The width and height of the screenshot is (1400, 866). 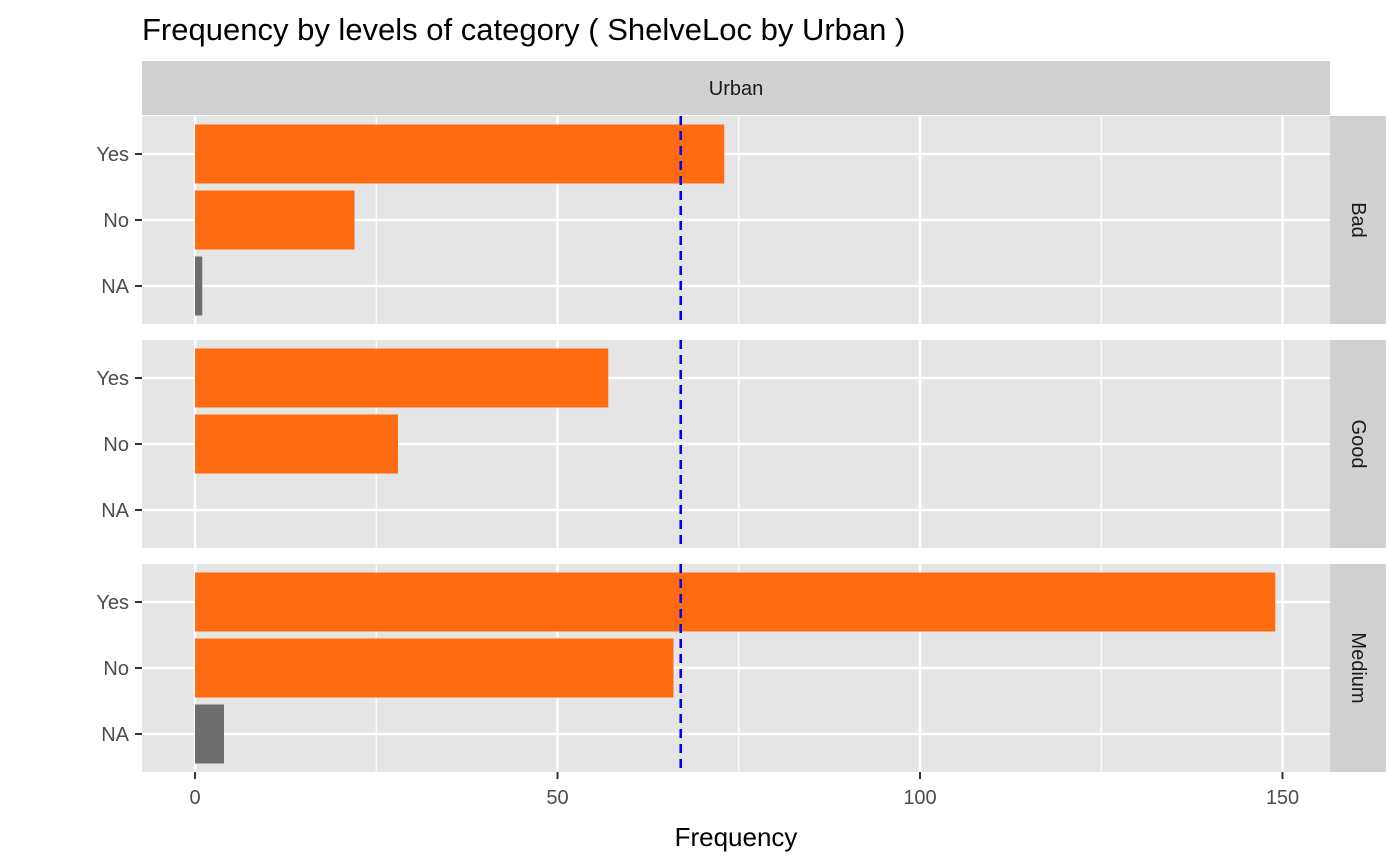 I want to click on column-strip, so click(x=736, y=88).